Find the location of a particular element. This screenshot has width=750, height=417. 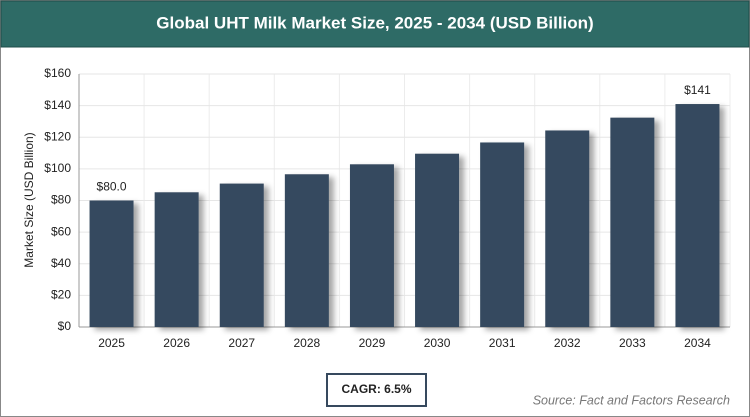

x-tick-label: 2026 is located at coordinates (176, 343).